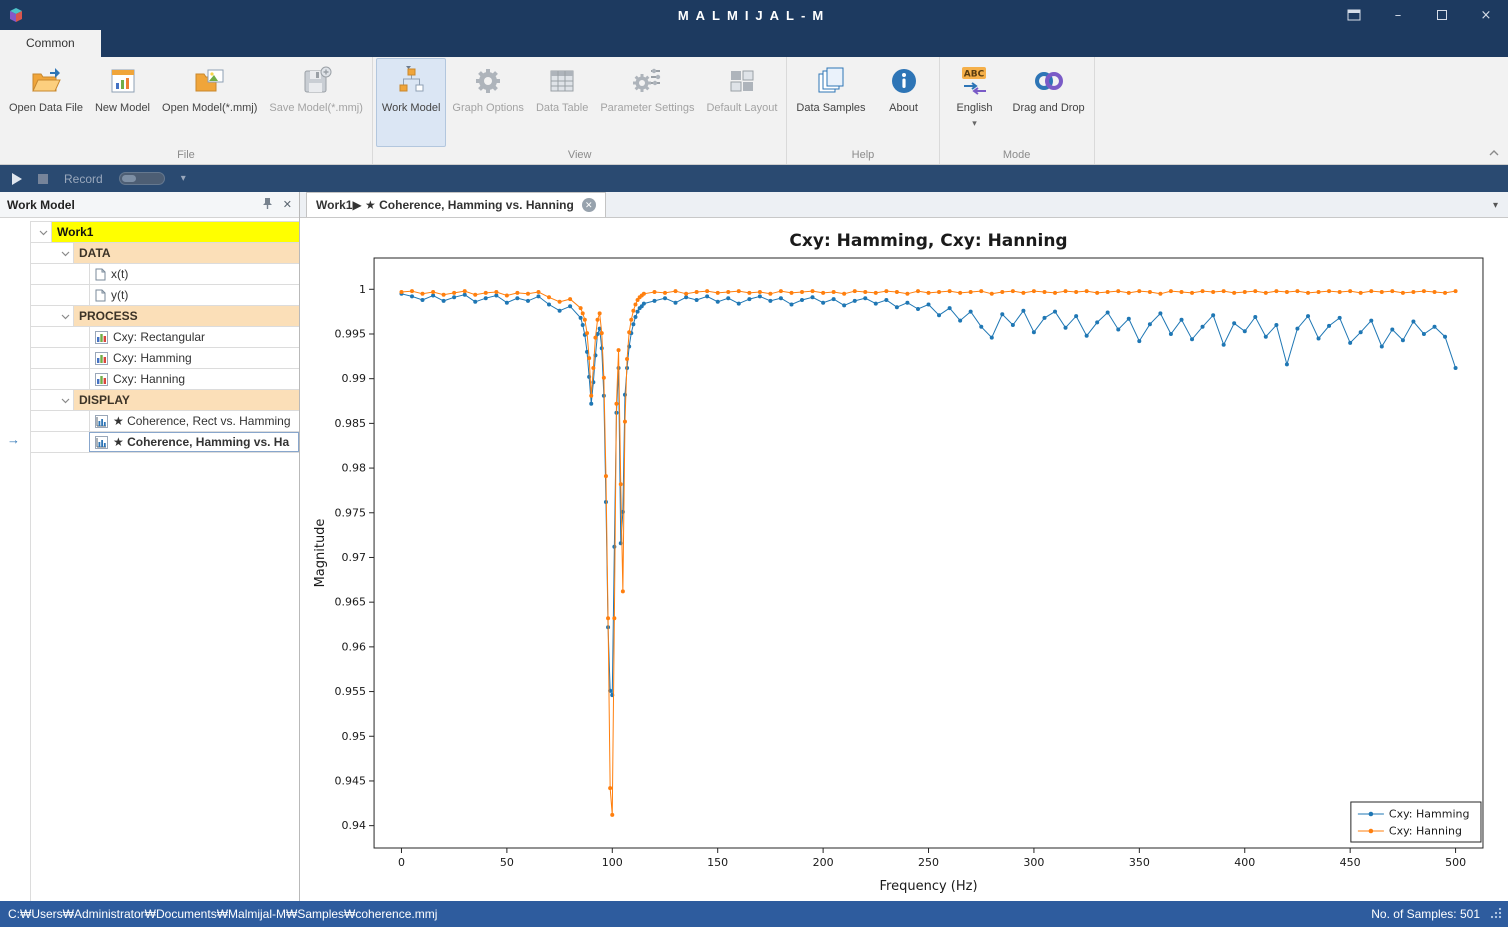 The image size is (1508, 927). What do you see at coordinates (975, 102) in the screenshot?
I see `language-button: ABC English ▾` at bounding box center [975, 102].